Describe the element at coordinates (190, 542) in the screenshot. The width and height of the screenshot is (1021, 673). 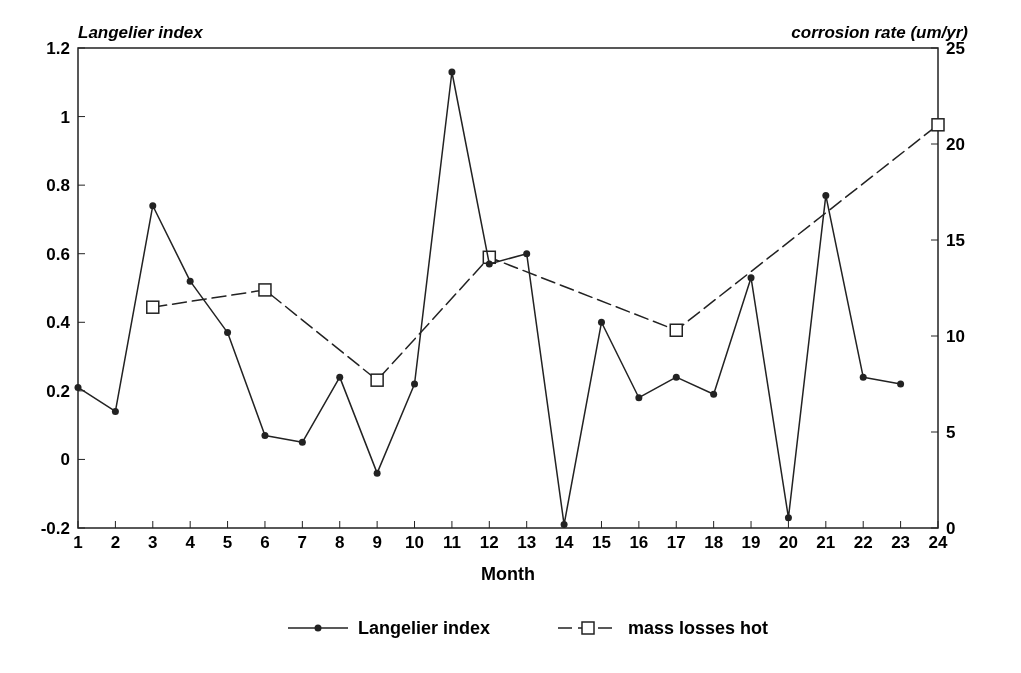
I see `x-tick-label: 4` at that location.